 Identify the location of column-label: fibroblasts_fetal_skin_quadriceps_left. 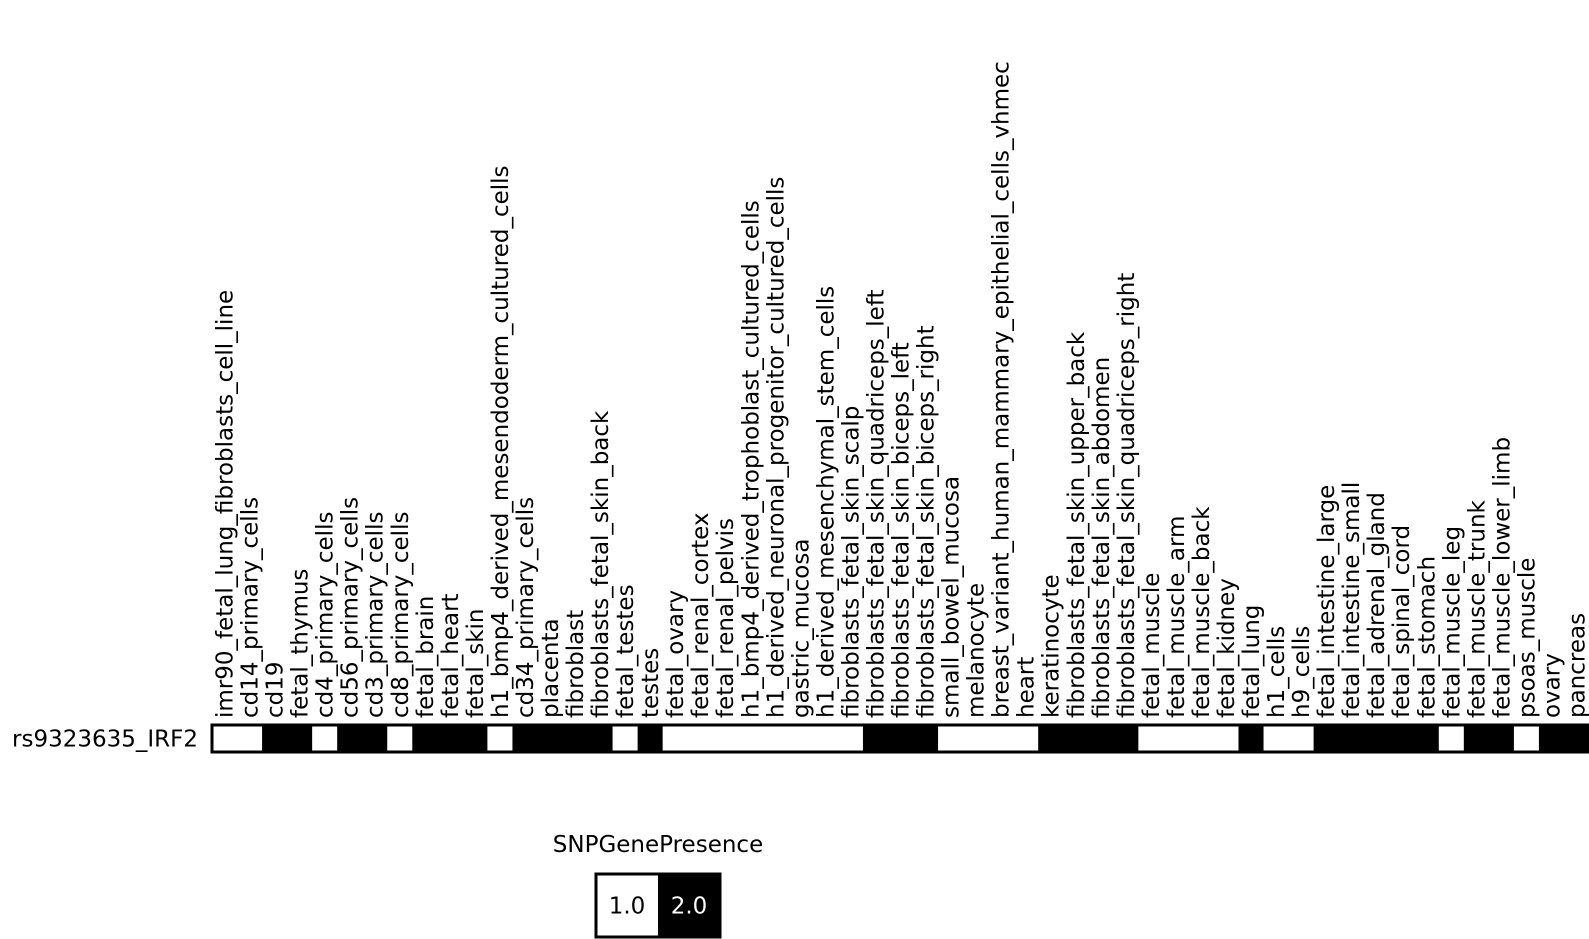
(876, 503).